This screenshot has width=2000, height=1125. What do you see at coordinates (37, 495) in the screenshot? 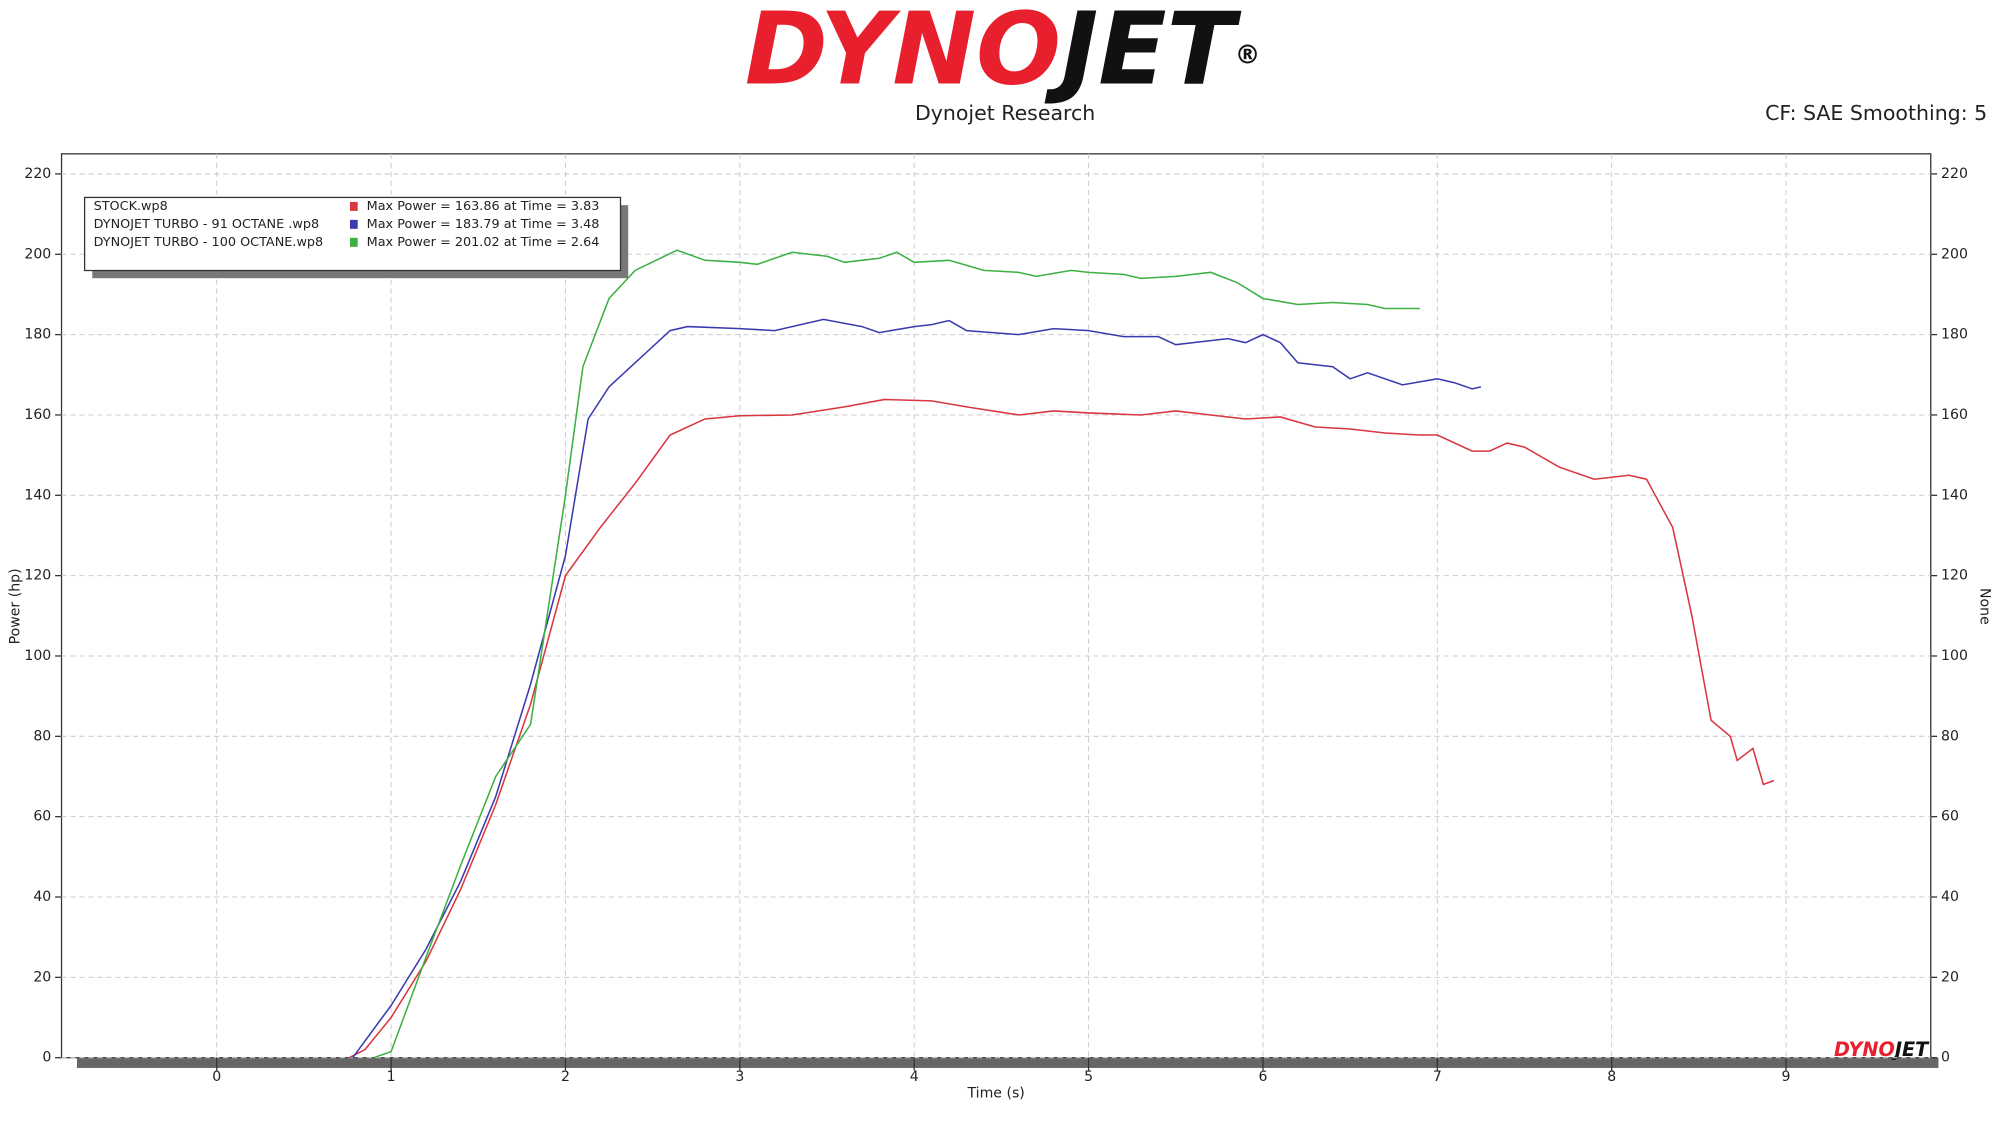
I see `y-tick-label: 140` at bounding box center [37, 495].